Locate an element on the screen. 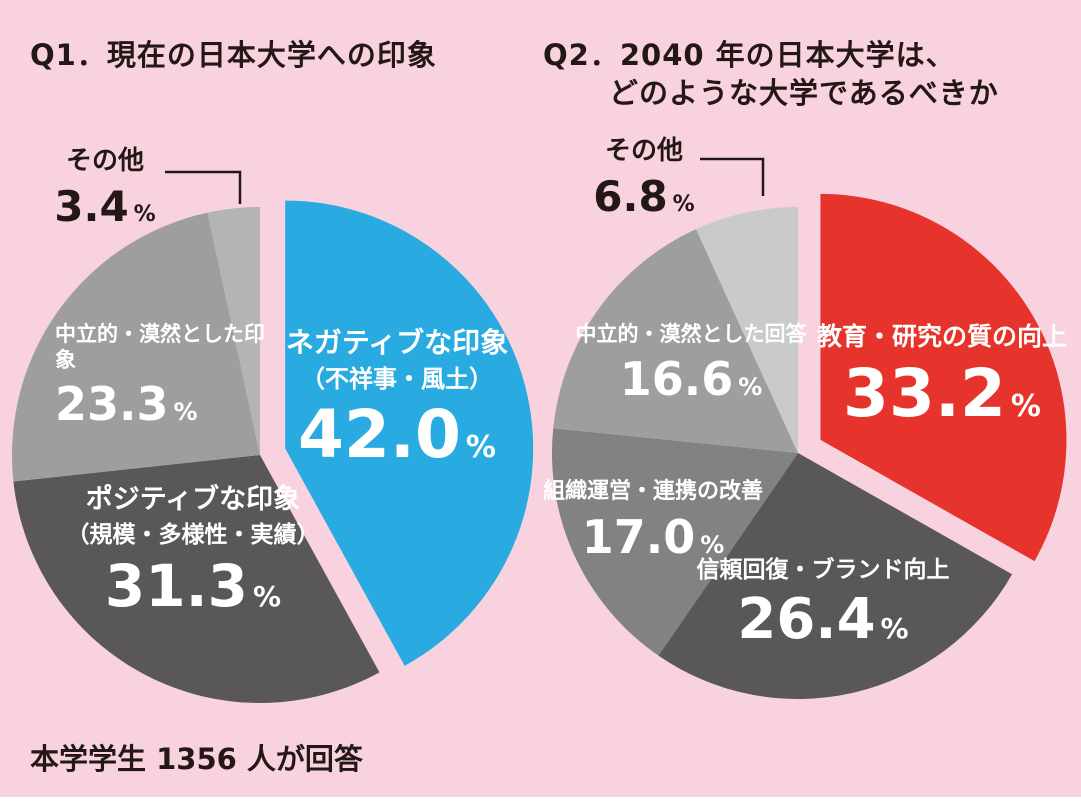 The image size is (1081, 811). slice-label-text: 中立的・漠然とした回答 is located at coordinates (691, 334).